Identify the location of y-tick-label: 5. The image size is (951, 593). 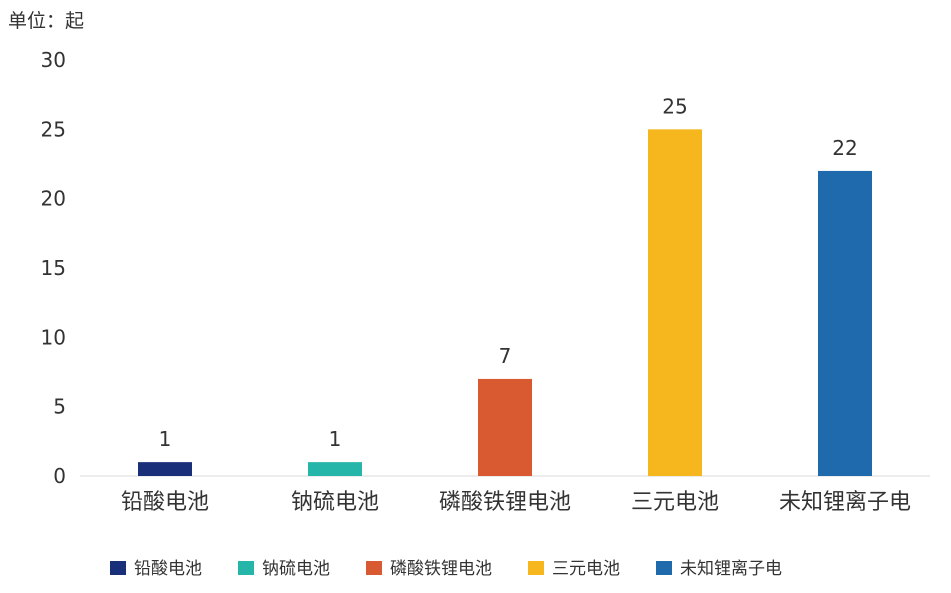
(59, 407).